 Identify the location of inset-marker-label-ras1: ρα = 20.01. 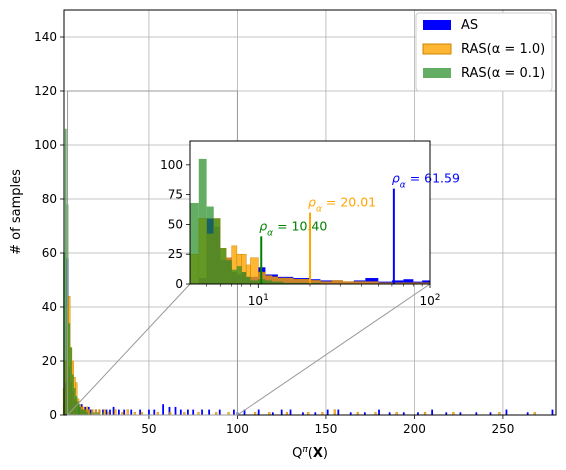
(342, 205).